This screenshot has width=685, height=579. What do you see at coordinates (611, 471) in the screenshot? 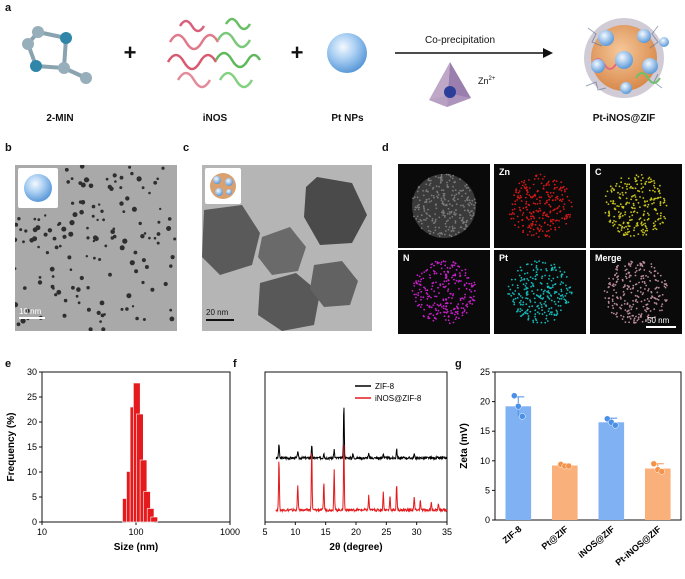
I see `zeta-bar` at bounding box center [611, 471].